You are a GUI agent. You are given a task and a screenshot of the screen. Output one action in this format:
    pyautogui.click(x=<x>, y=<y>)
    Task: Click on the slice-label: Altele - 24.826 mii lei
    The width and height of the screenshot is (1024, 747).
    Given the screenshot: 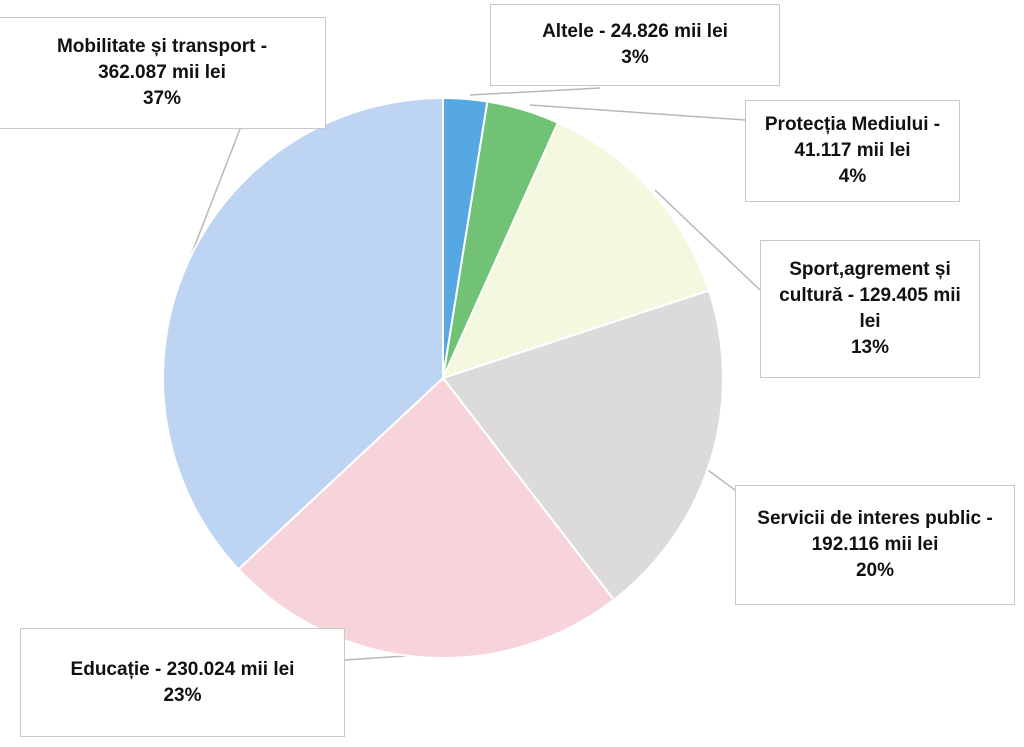 What is the action you would take?
    pyautogui.click(x=635, y=31)
    